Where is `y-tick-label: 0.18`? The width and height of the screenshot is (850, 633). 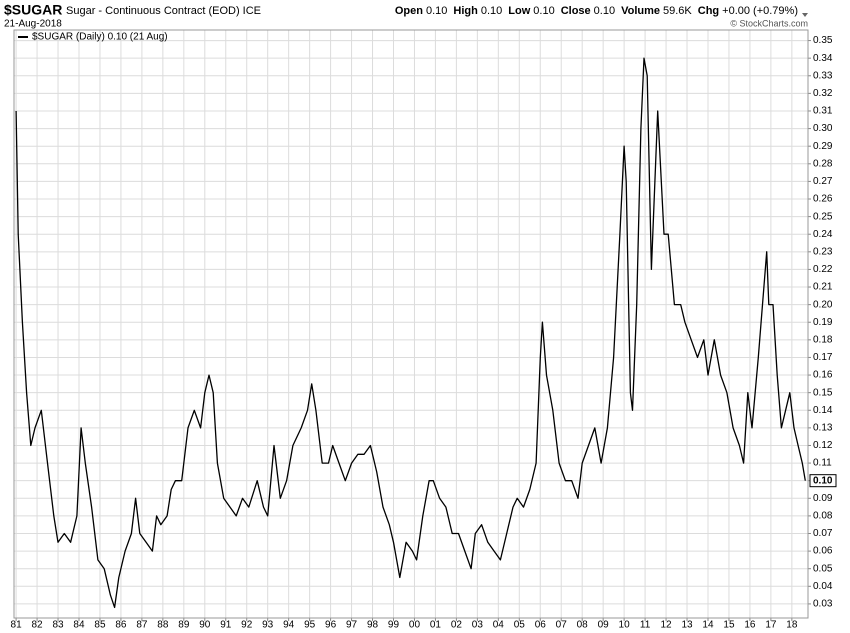 y-tick-label: 0.18 is located at coordinates (823, 339).